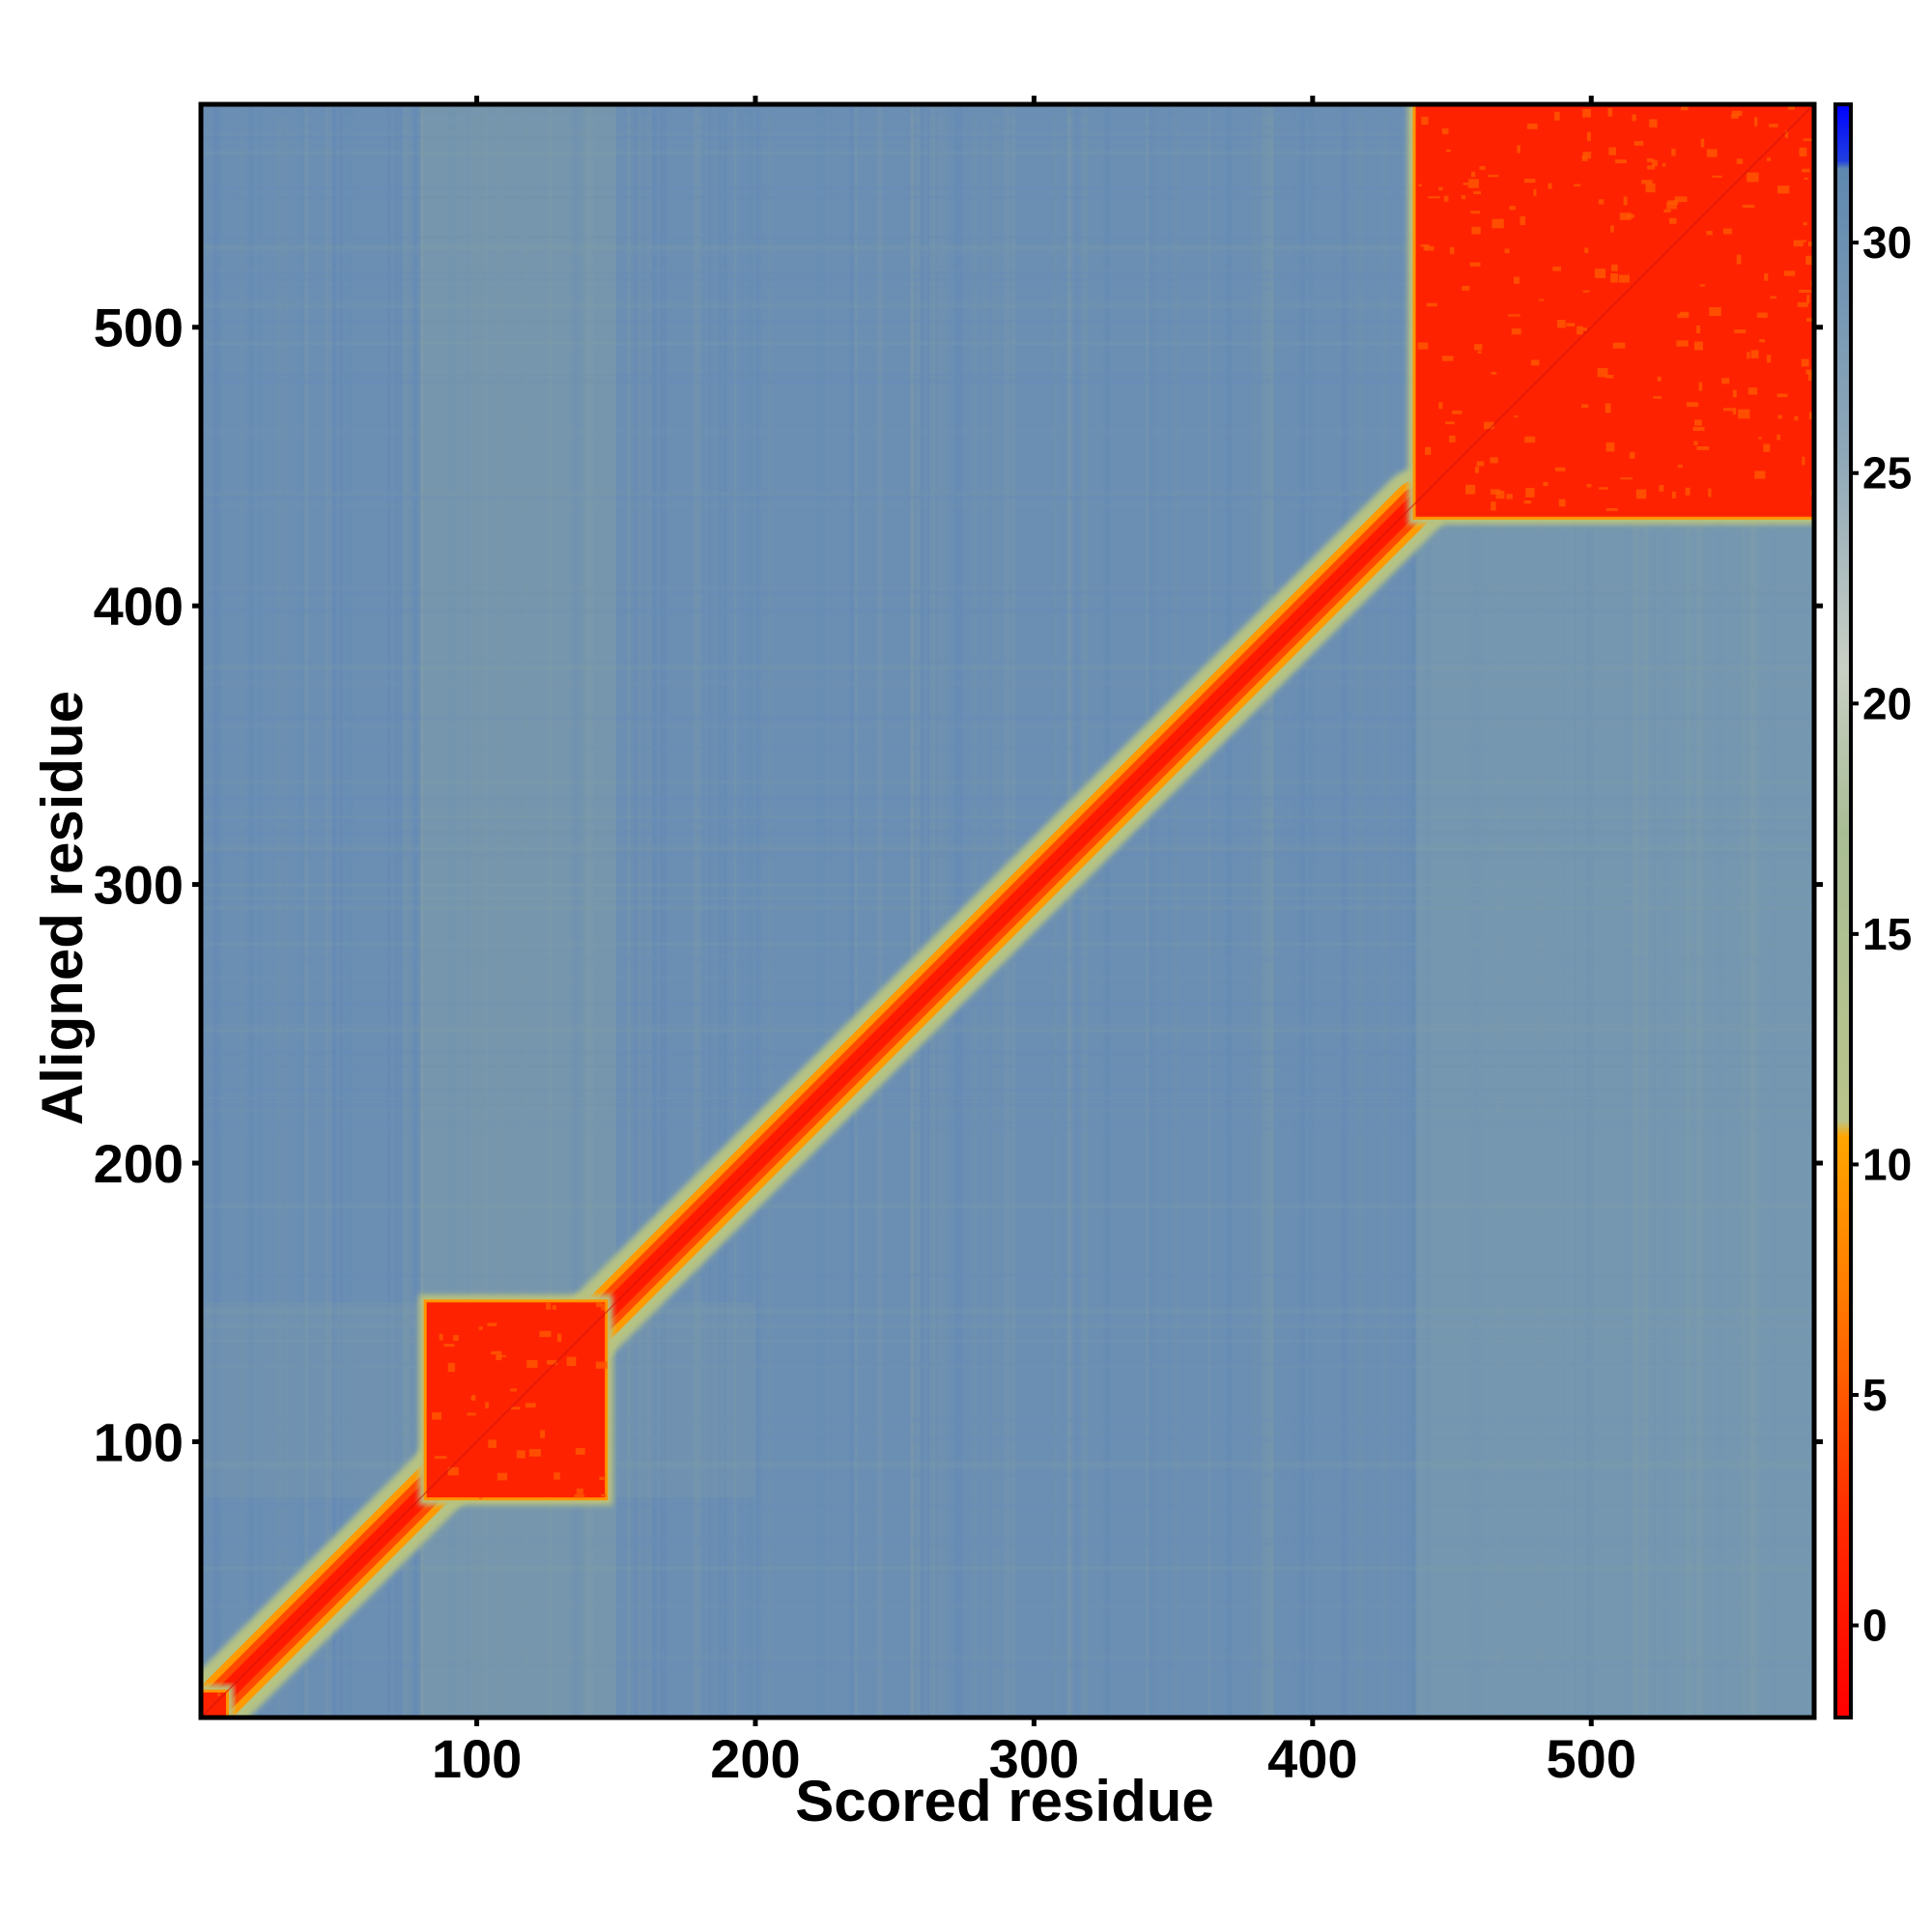 Image resolution: width=1932 pixels, height=1932 pixels. I want to click on colorbar-tick-label: 5, so click(1875, 1395).